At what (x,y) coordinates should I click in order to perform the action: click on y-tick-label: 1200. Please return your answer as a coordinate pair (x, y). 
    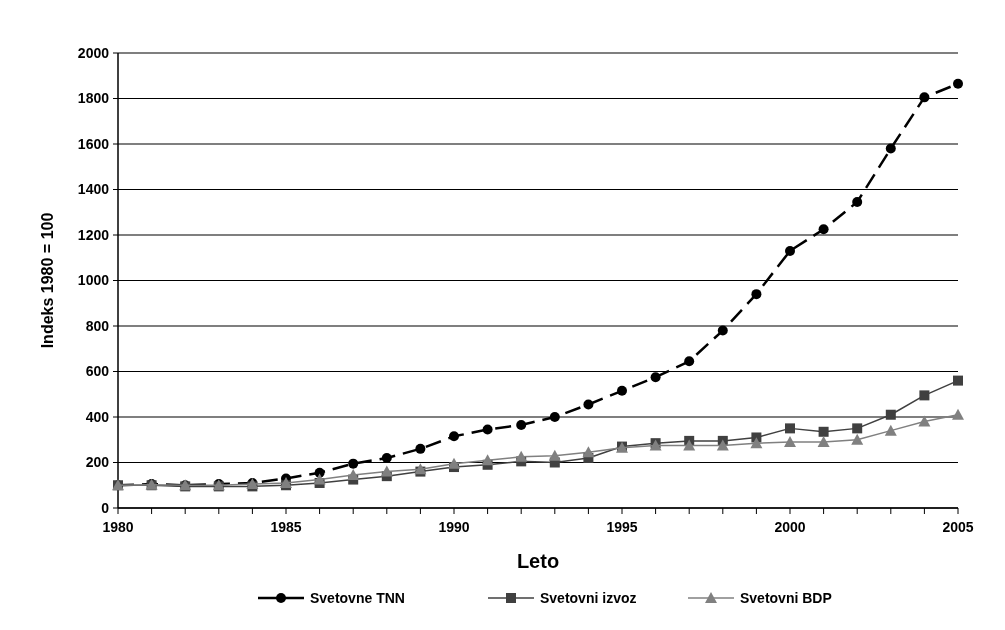
    Looking at the image, I should click on (93, 234).